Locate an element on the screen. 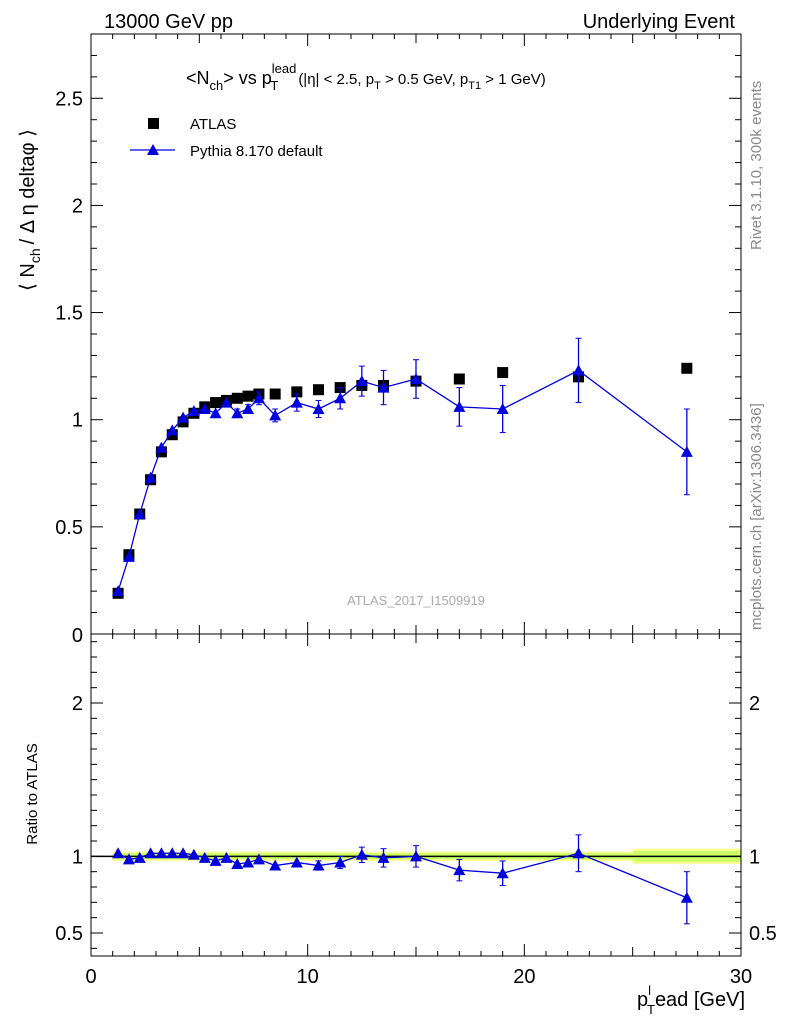  x-tick-label: 0 is located at coordinates (90, 977).